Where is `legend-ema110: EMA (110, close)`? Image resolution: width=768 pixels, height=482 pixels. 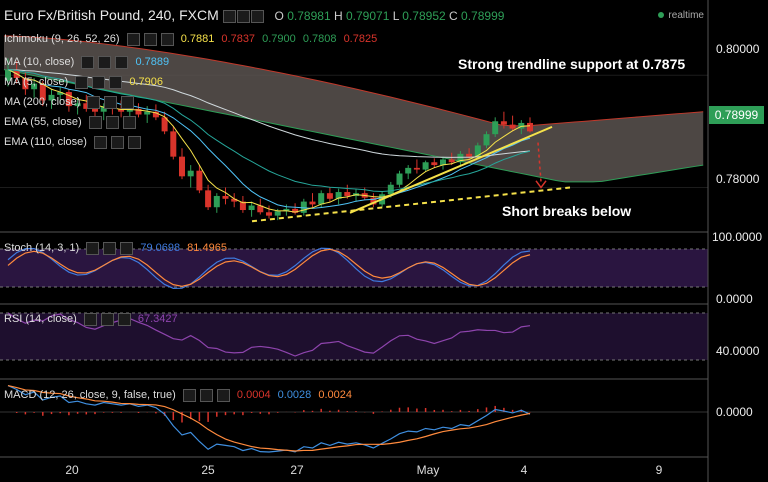
legend-ema110: EMA (110, close) is located at coordinates (74, 142).